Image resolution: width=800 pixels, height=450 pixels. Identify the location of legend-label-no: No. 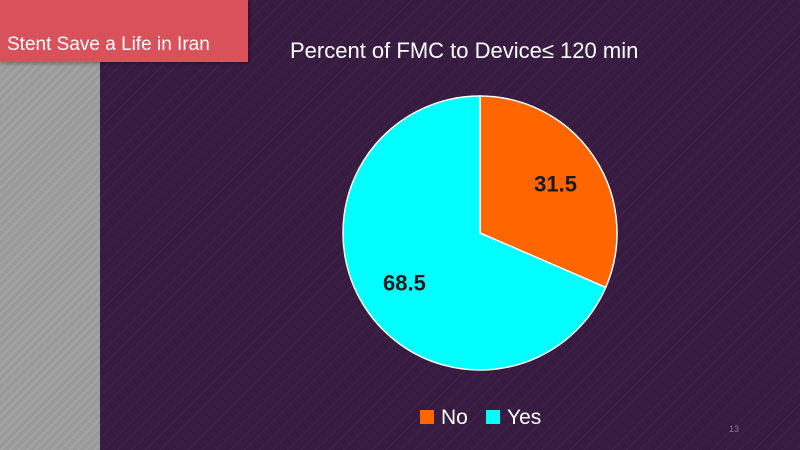
(454, 417).